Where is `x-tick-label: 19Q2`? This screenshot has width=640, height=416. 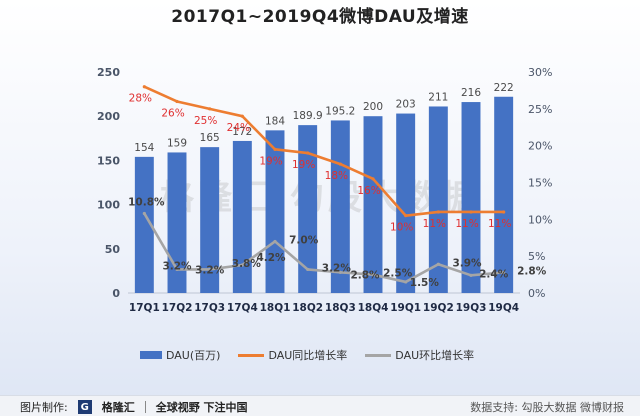 x-tick-label: 19Q2 is located at coordinates (438, 308).